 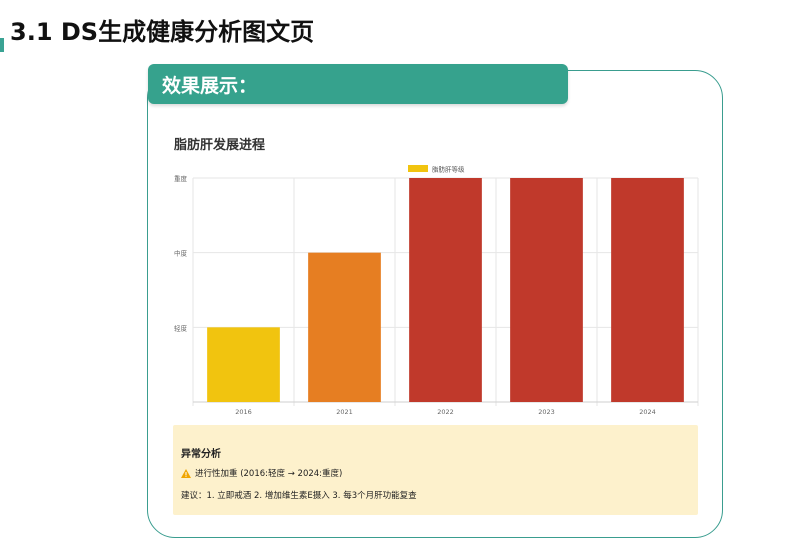 I want to click on page-title: 3.1 DS生成健康分析图文页, so click(x=162, y=32).